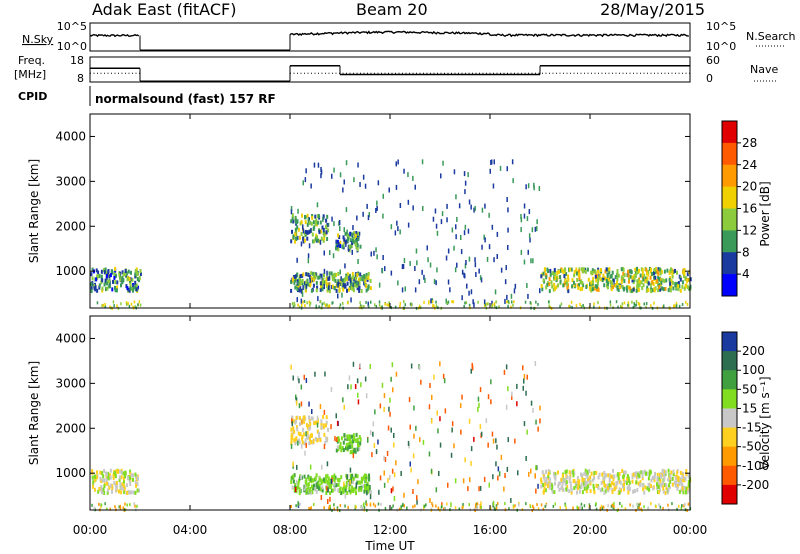 This screenshot has width=800, height=554. What do you see at coordinates (34, 211) in the screenshot?
I see `power-ylabel: Slant Range [km]` at bounding box center [34, 211].